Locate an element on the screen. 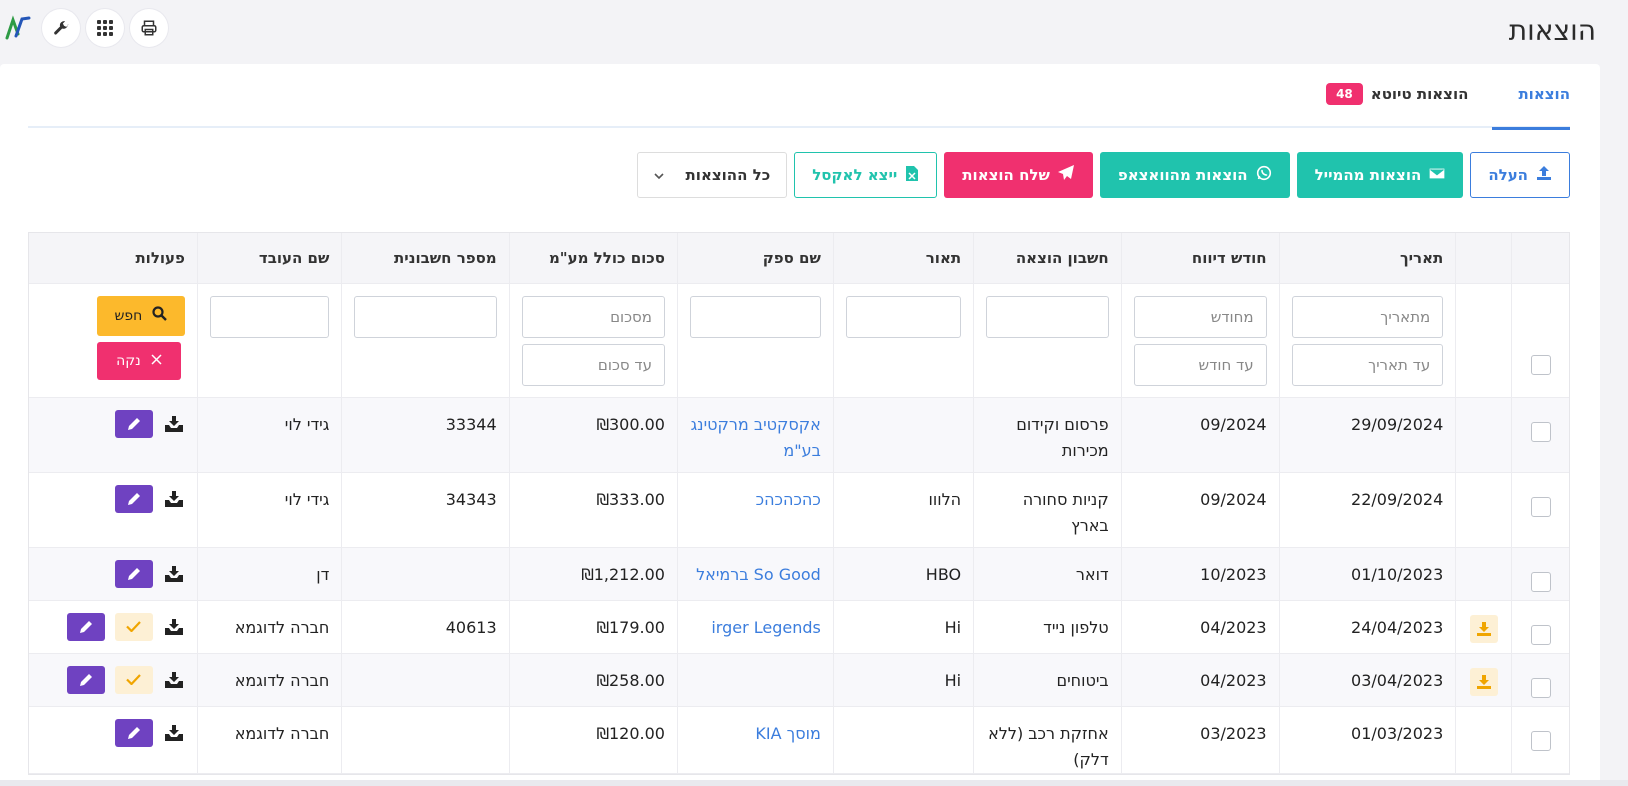 The image size is (1628, 786). row-account: פרסום וקידום מכירות is located at coordinates (1047, 435).